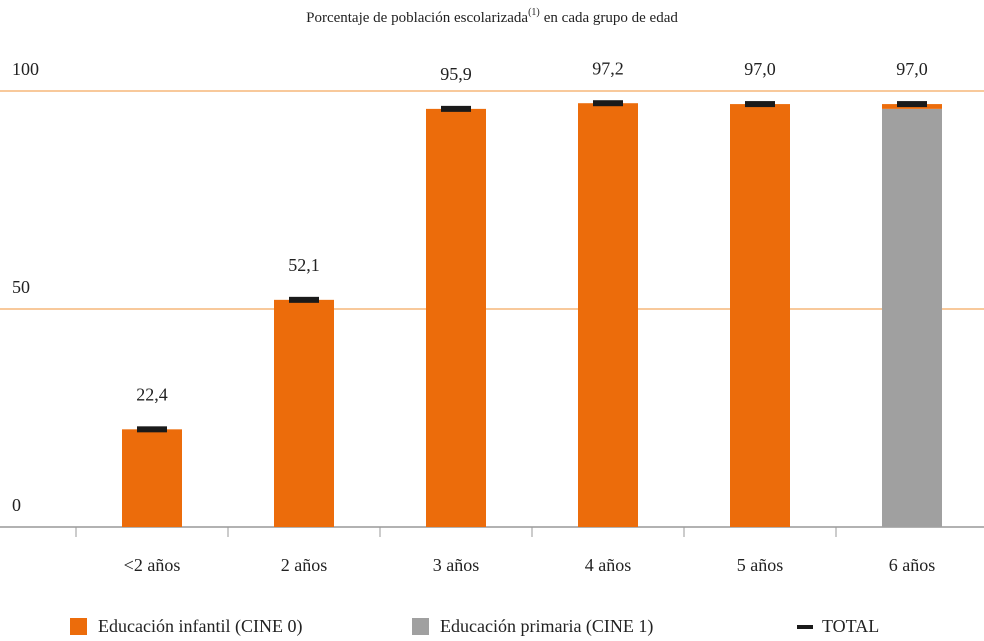  Describe the element at coordinates (25, 69) in the screenshot. I see `y-tick-label: 100` at that location.